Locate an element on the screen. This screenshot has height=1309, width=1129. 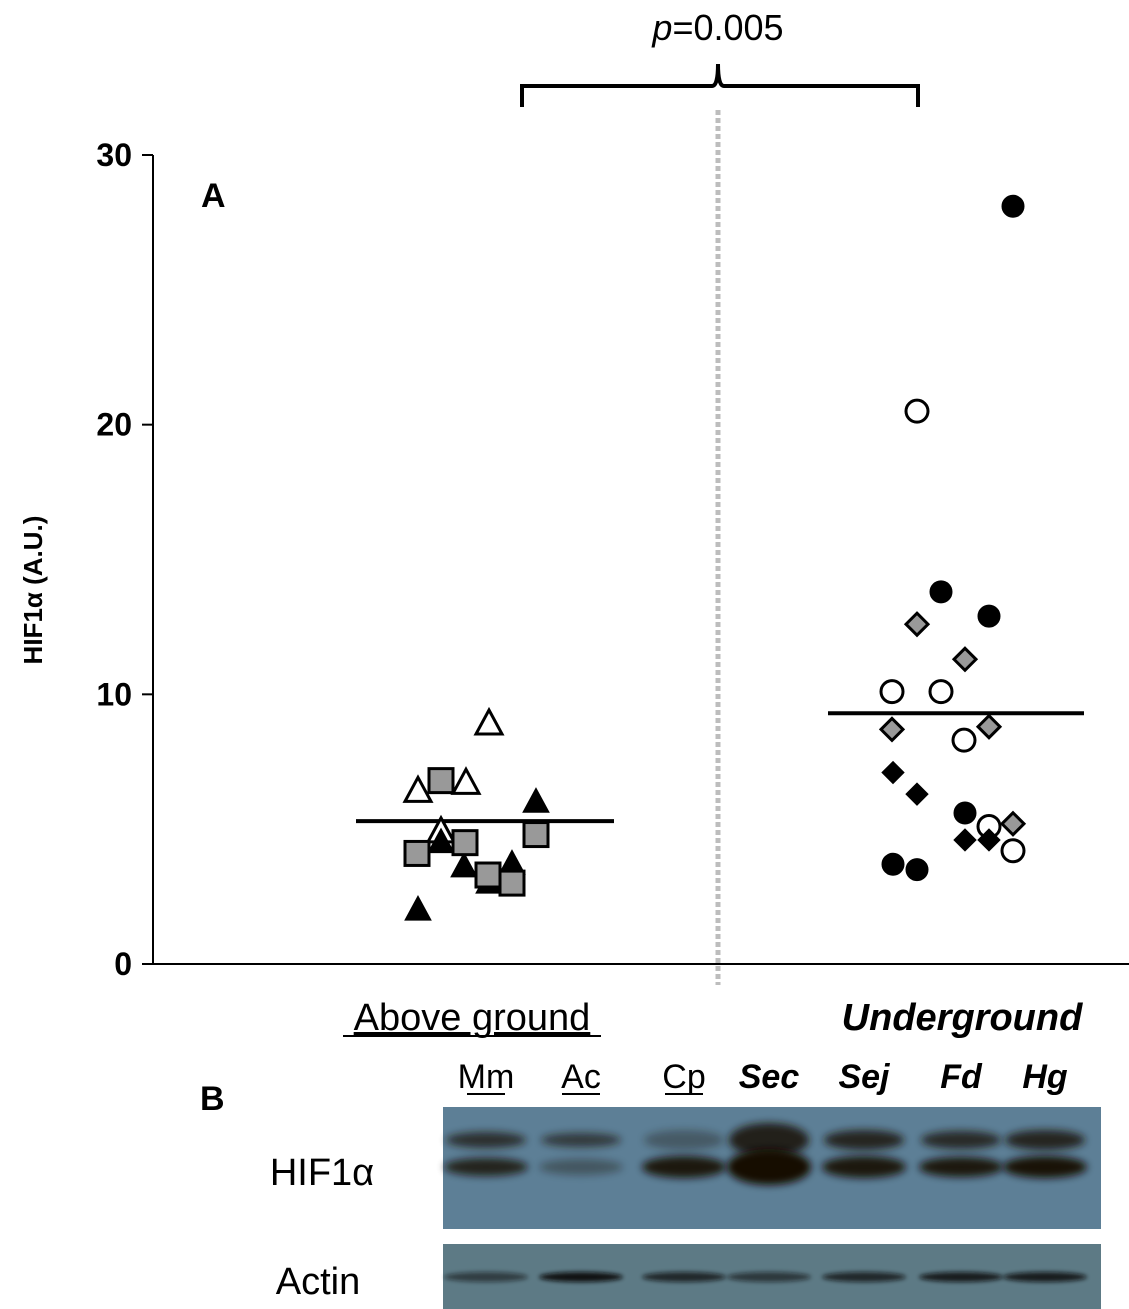
mean-lines is located at coordinates (720, 767).